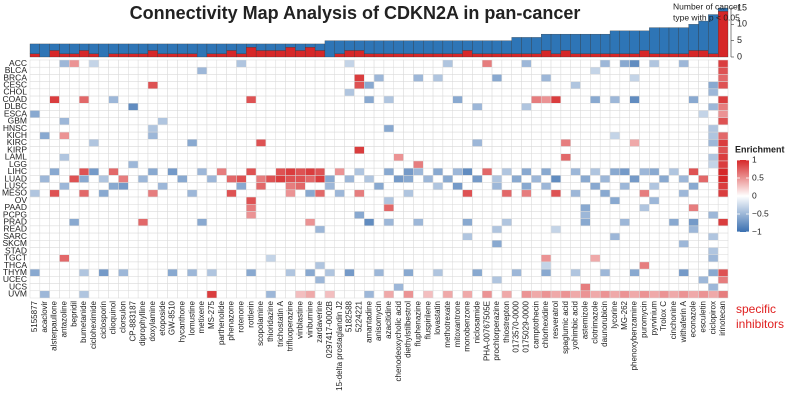 The height and width of the screenshot is (404, 786). I want to click on column-label: cicloheximide, so click(93, 324).